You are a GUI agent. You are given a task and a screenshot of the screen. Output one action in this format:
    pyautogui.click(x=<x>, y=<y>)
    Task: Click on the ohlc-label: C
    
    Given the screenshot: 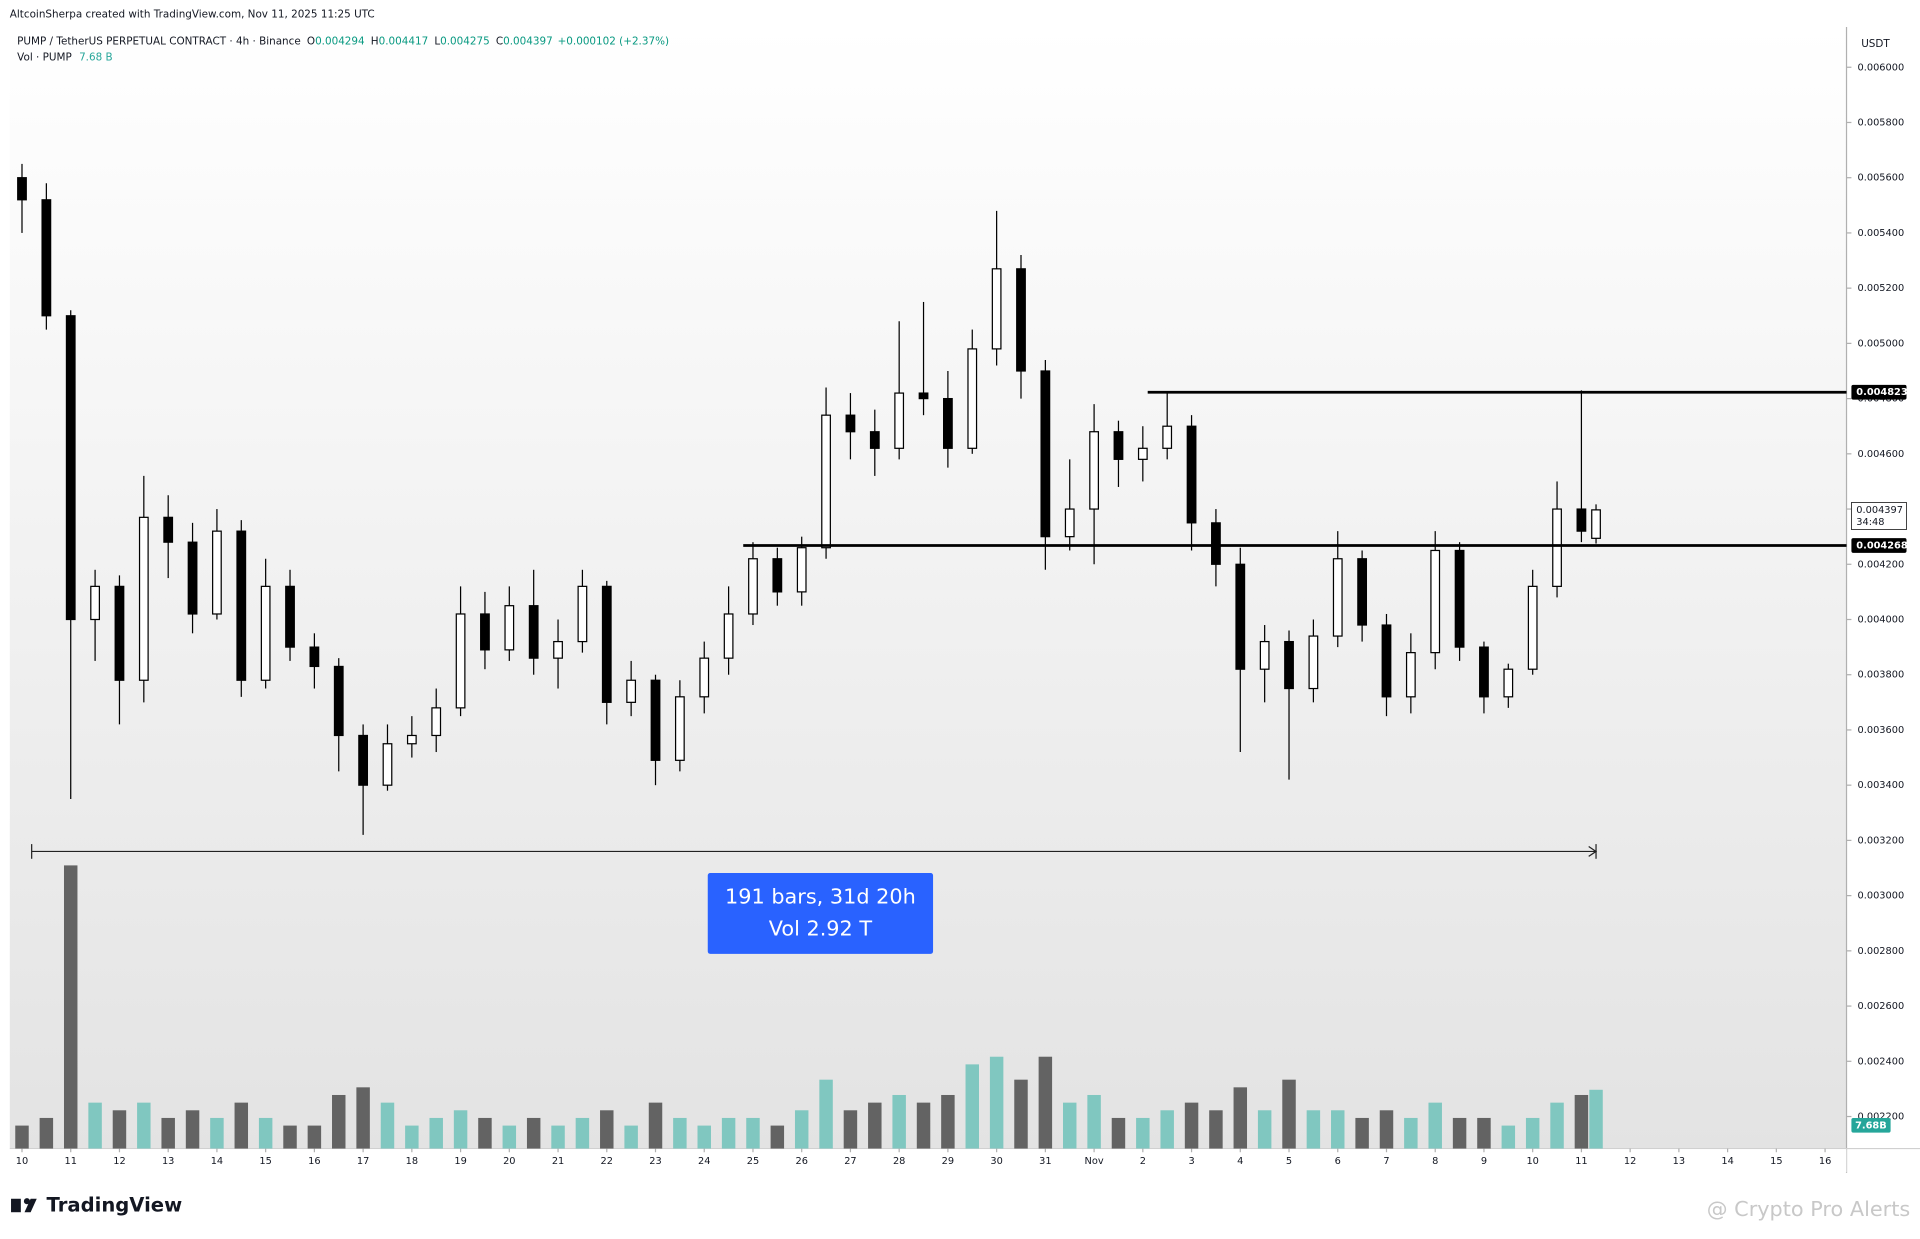 What is the action you would take?
    pyautogui.click(x=499, y=42)
    